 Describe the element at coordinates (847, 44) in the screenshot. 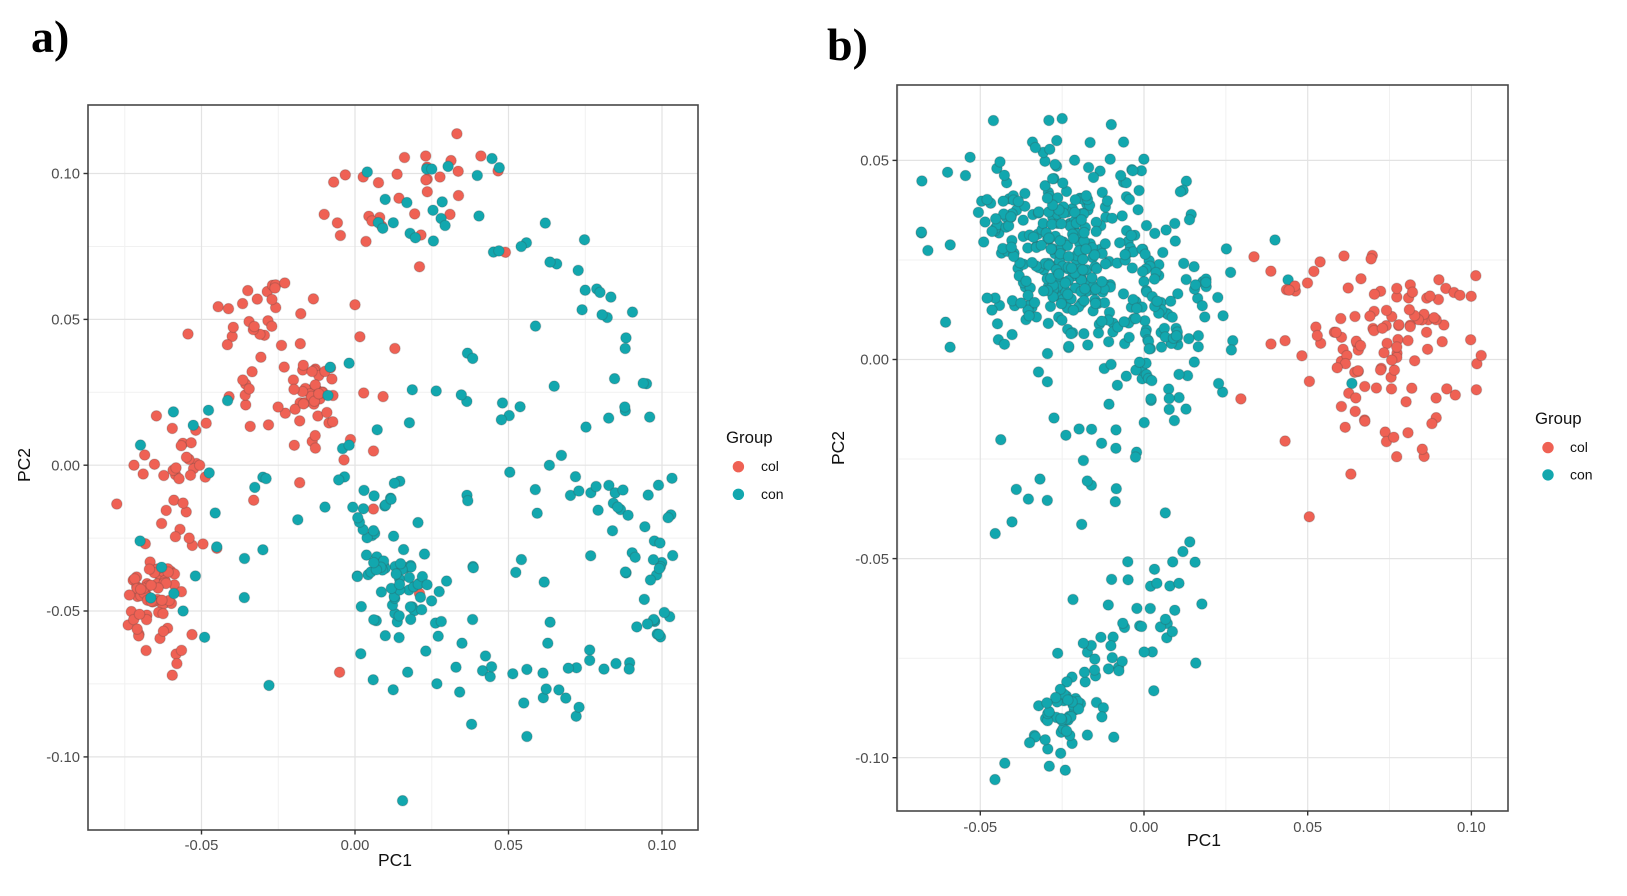

I see `svg-text: b)` at that location.